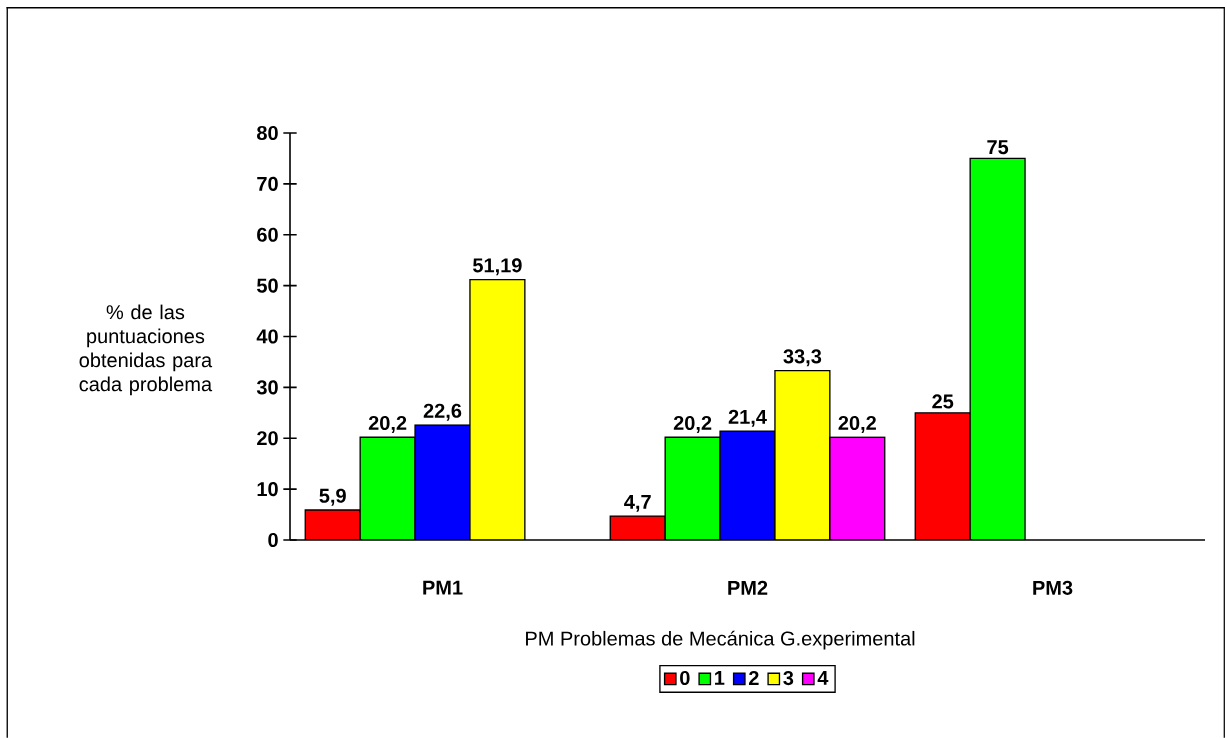 The width and height of the screenshot is (1227, 738). Describe the element at coordinates (720, 640) in the screenshot. I see `x-axis-title: PM Problemas de Mecánica G.experimental` at that location.